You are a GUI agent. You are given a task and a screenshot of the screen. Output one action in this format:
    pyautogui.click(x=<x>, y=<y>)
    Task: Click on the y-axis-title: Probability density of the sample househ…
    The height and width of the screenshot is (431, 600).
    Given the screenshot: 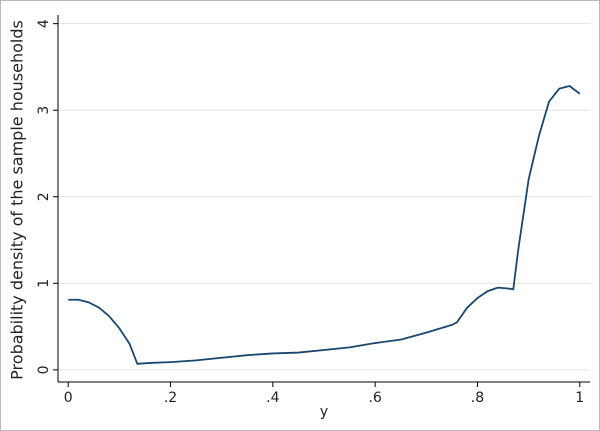 What is the action you would take?
    pyautogui.click(x=17, y=200)
    